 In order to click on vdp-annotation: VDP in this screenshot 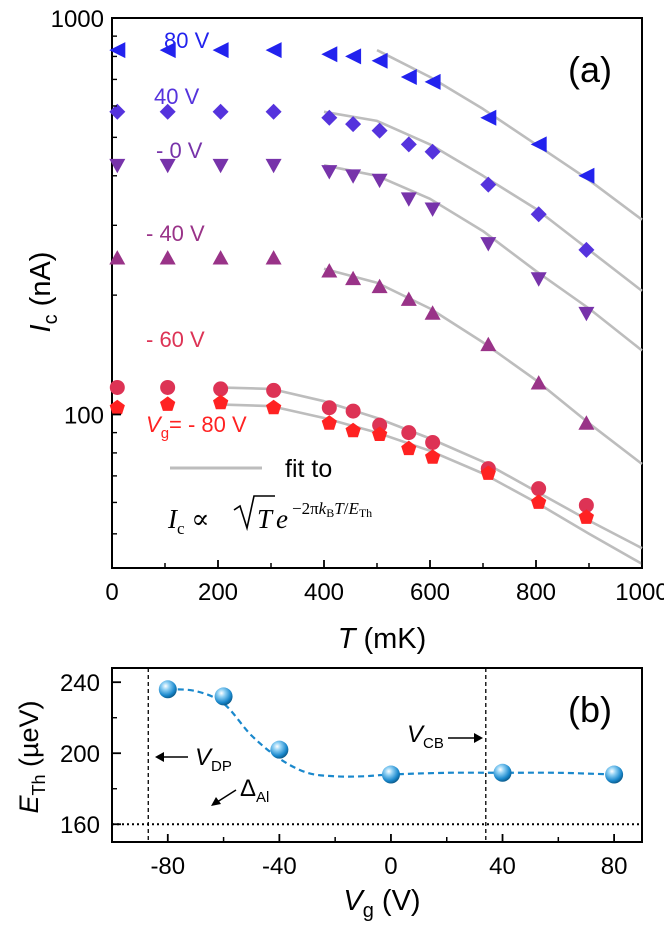, I will do `click(193, 759)`.